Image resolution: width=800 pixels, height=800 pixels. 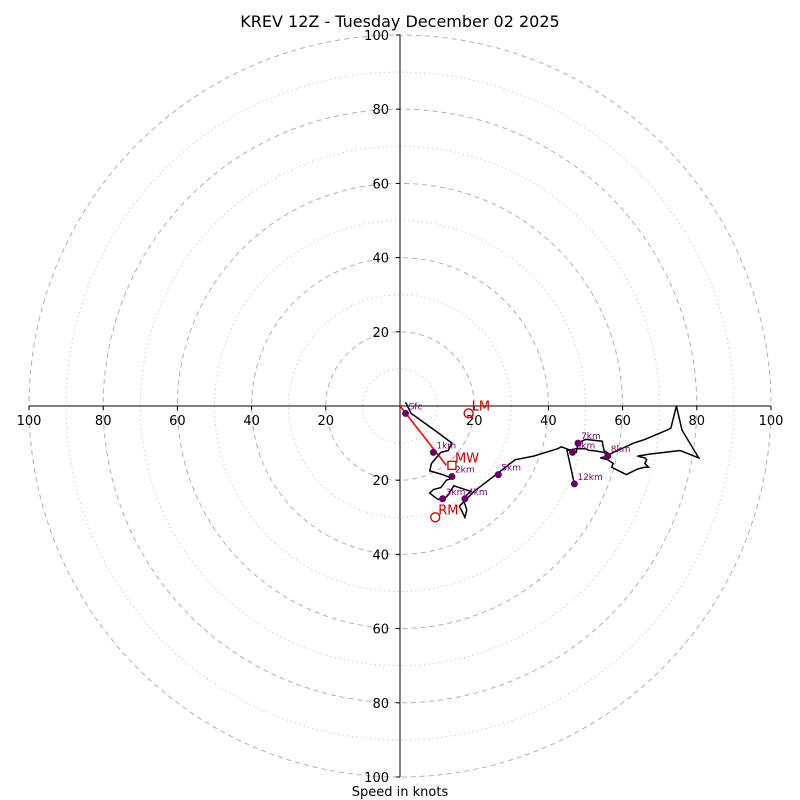 I want to click on height-marker-label: 6km, so click(x=586, y=446).